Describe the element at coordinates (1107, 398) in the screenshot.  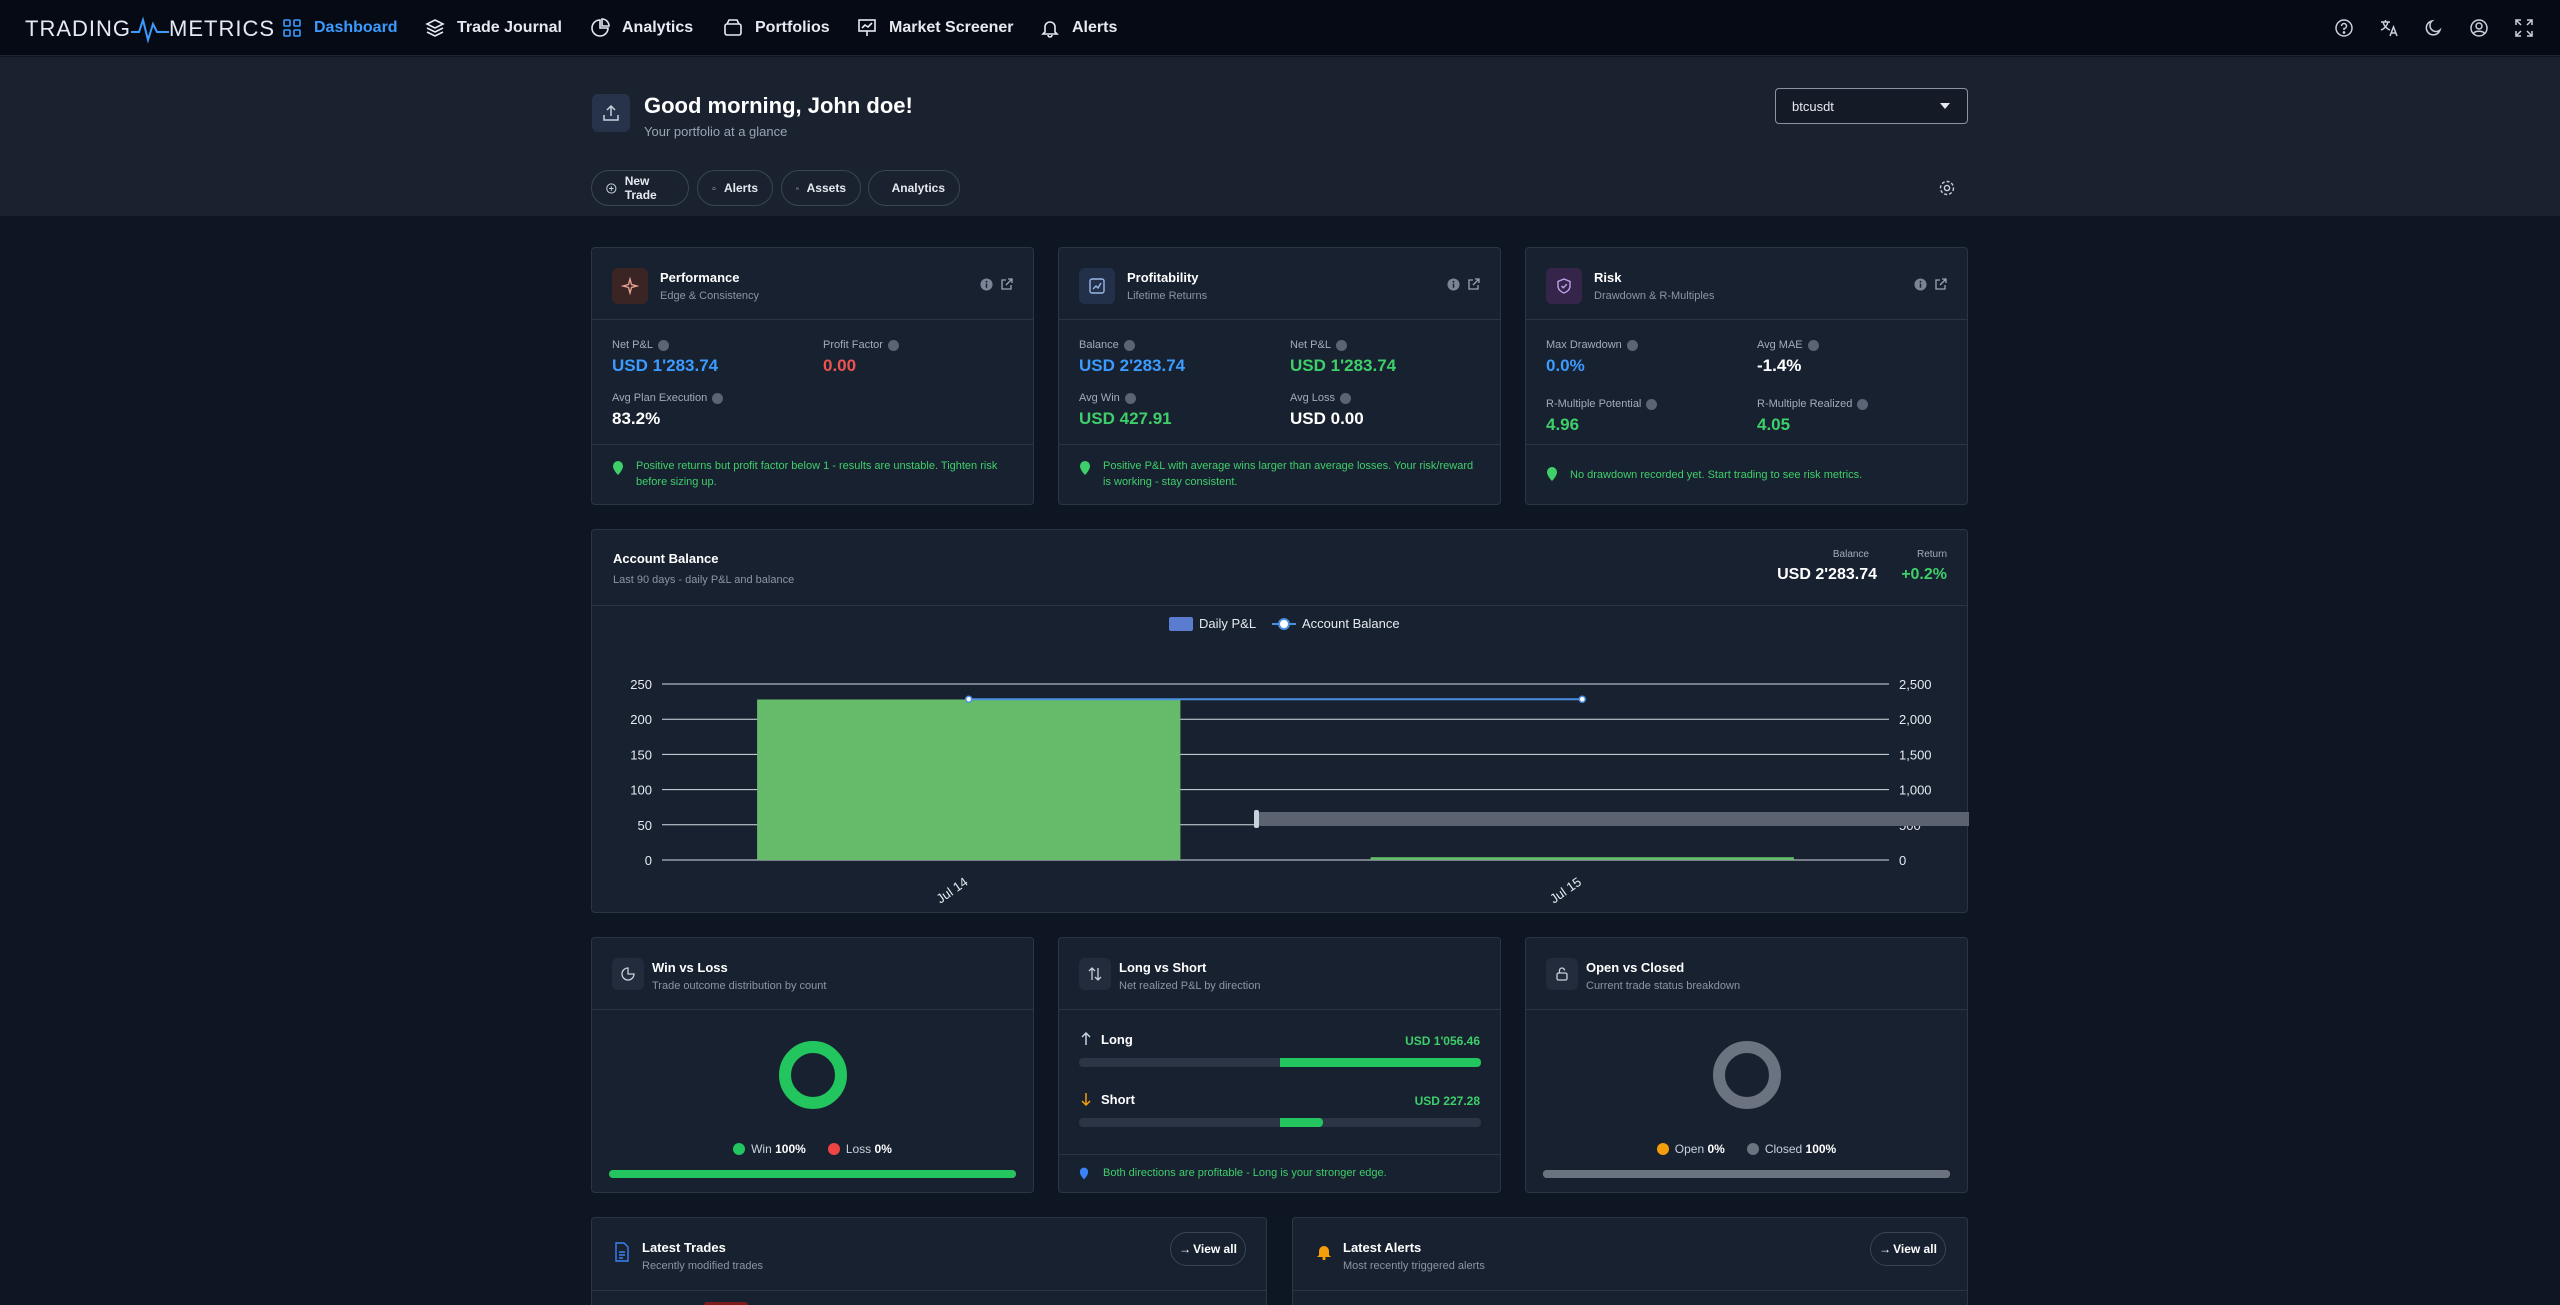
I see `metric-label-avg-win: Avg Win` at that location.